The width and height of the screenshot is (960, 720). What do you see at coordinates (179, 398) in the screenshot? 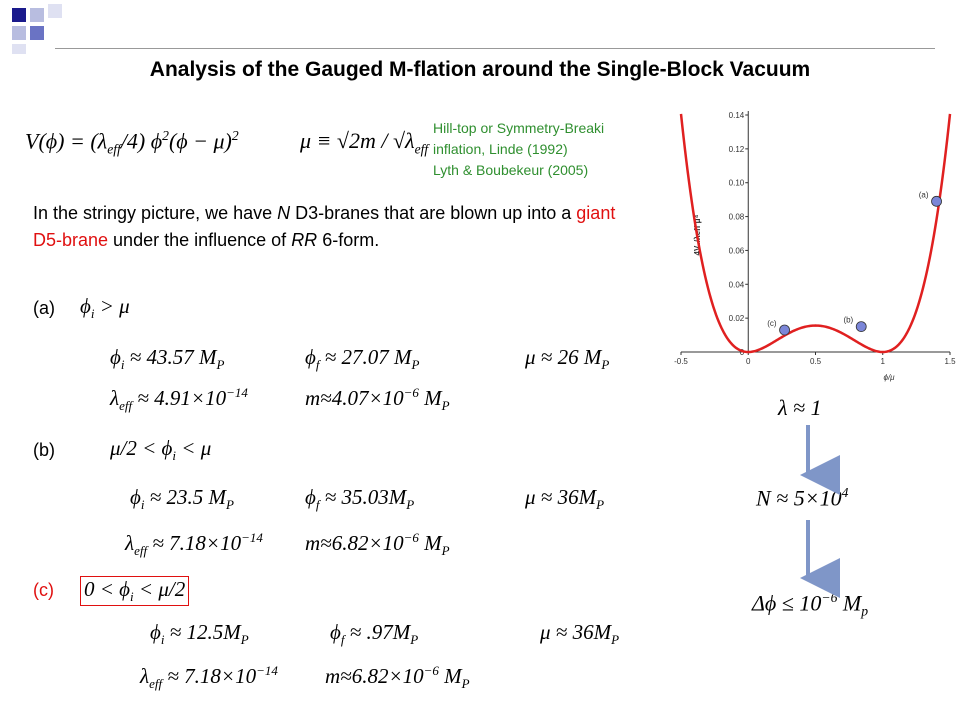
I see `formula-part: ≈ 4.91×10` at bounding box center [179, 398].